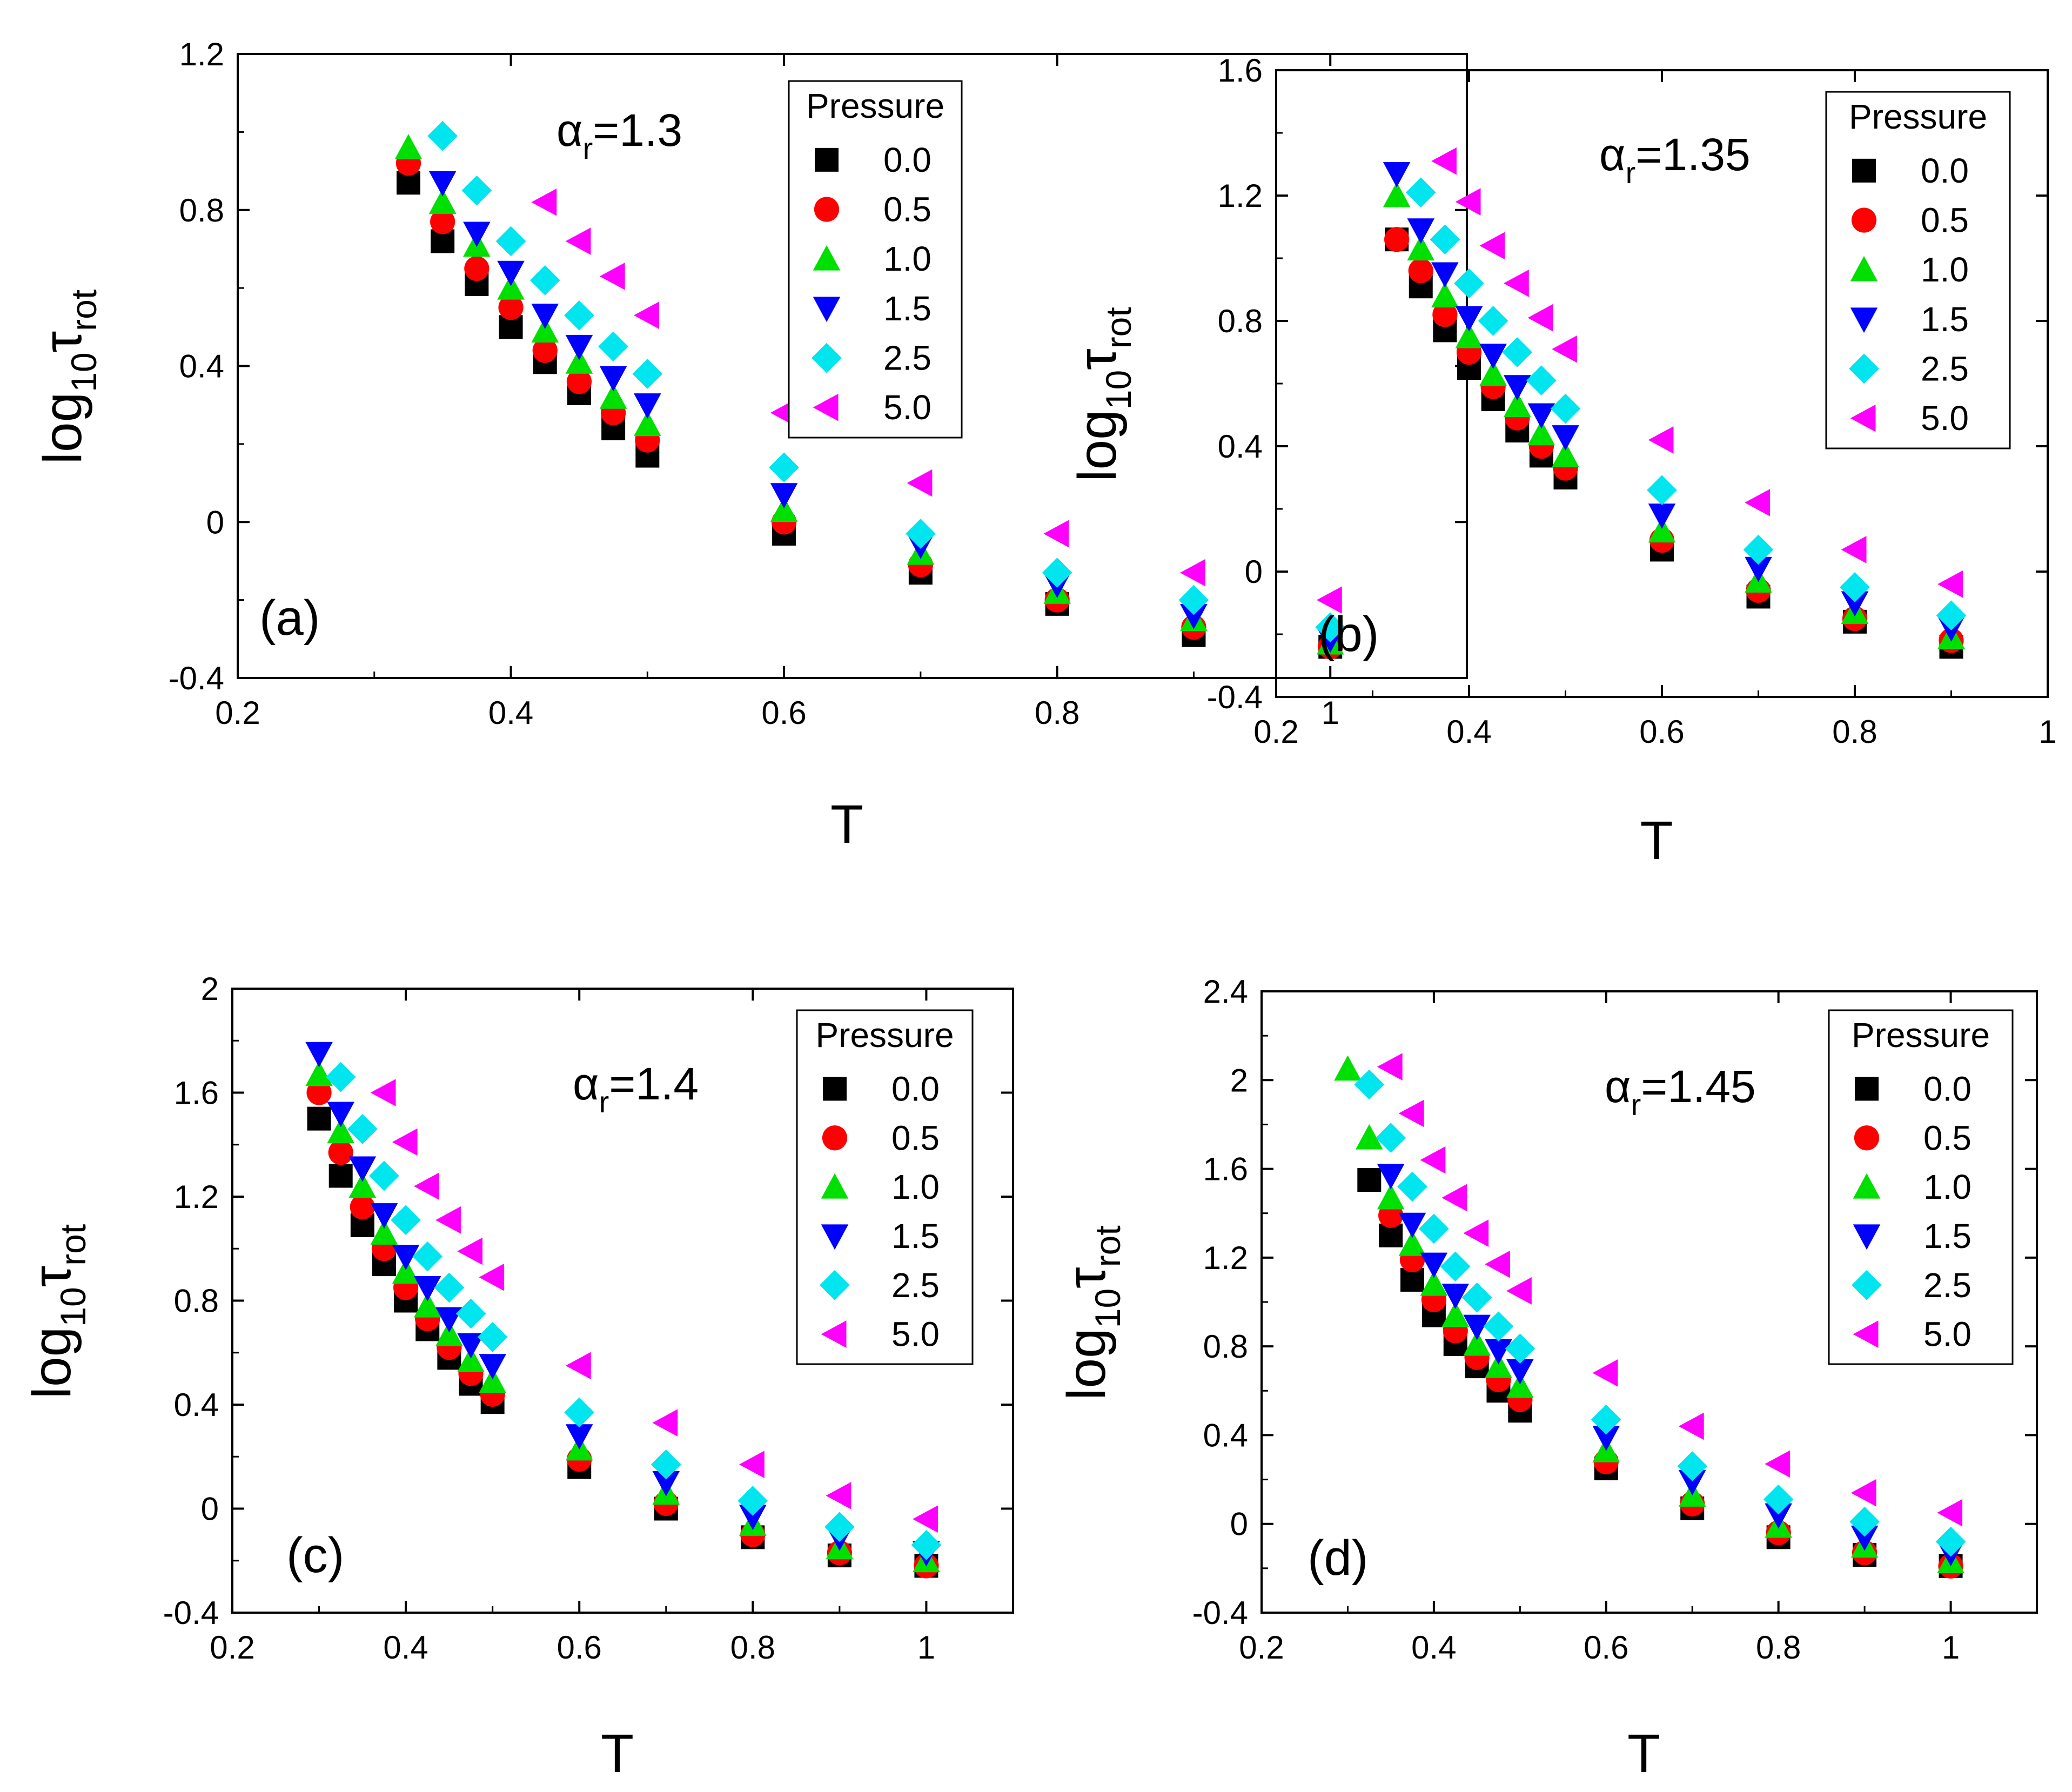  I want to click on panel-tag: (b), so click(1349, 634).